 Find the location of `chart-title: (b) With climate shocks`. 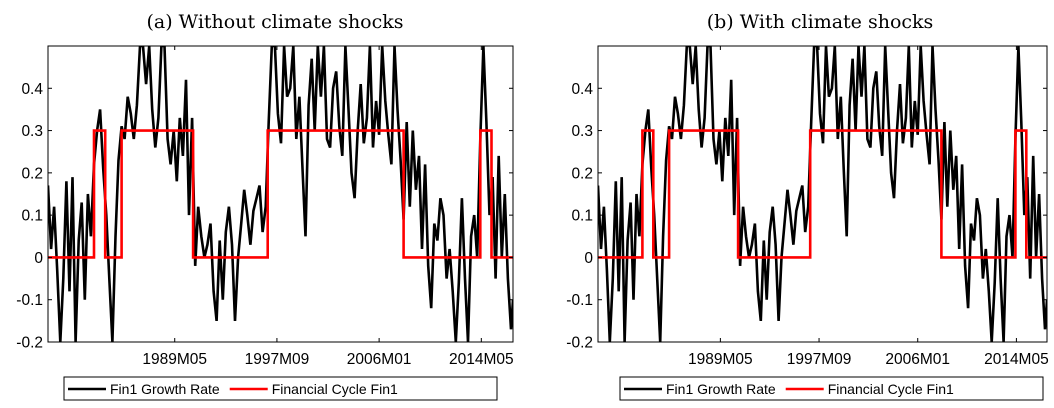

chart-title: (b) With climate shocks is located at coordinates (820, 22).